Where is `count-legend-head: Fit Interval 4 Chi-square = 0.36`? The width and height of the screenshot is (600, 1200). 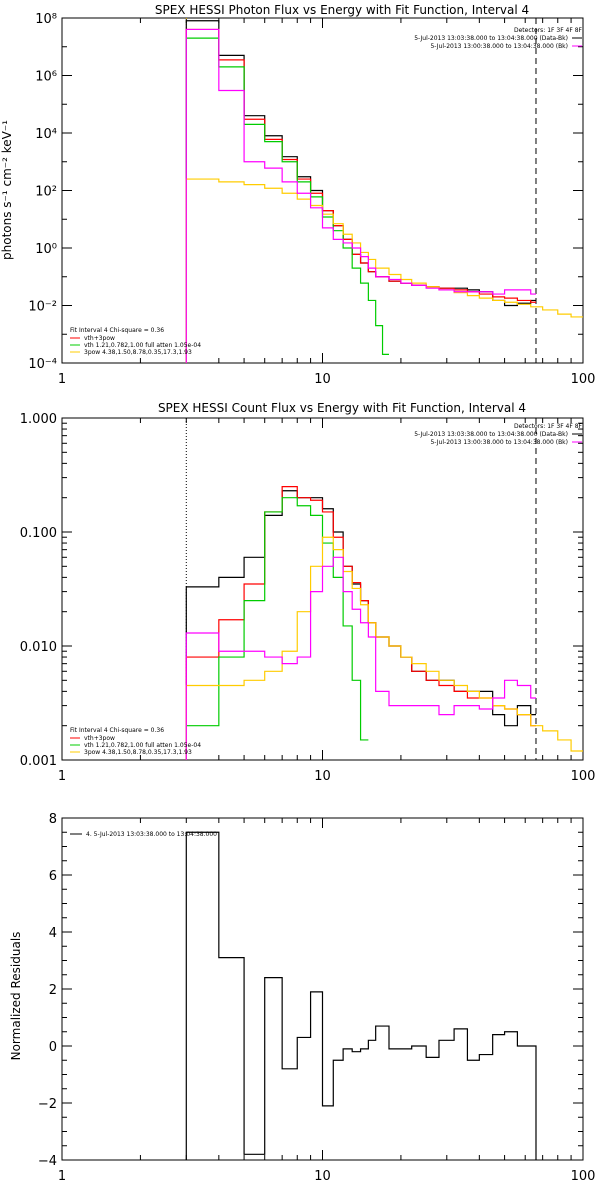
count-legend-head: Fit Interval 4 Chi-square = 0.36 is located at coordinates (117, 730).